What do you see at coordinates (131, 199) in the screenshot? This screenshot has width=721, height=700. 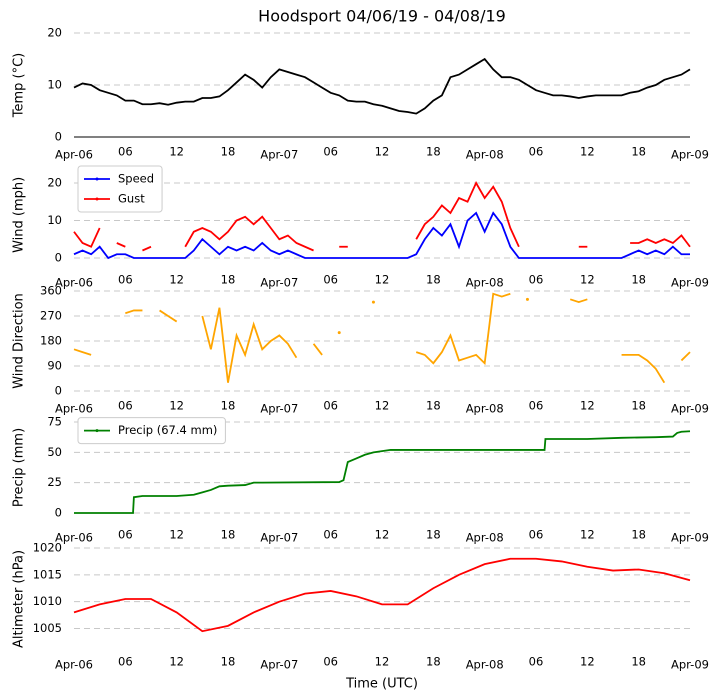 I see `legend-label: Gust` at bounding box center [131, 199].